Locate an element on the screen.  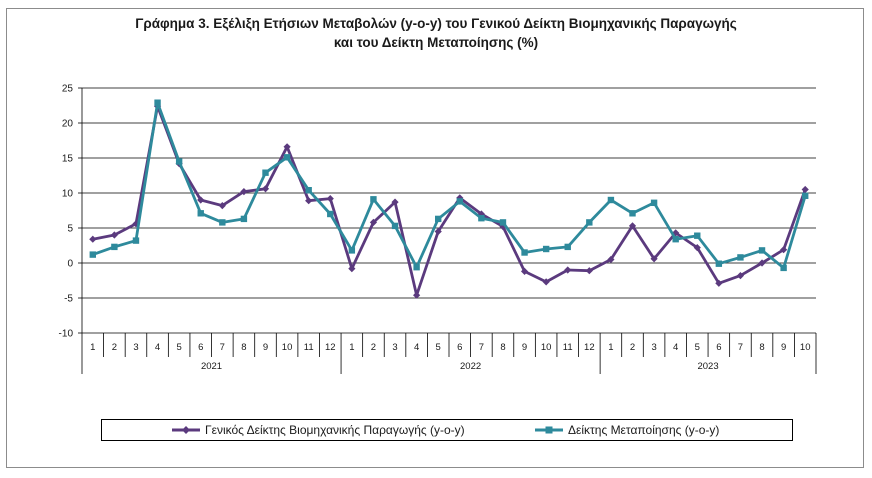
y-tick-label: 0 is located at coordinates (70, 264).